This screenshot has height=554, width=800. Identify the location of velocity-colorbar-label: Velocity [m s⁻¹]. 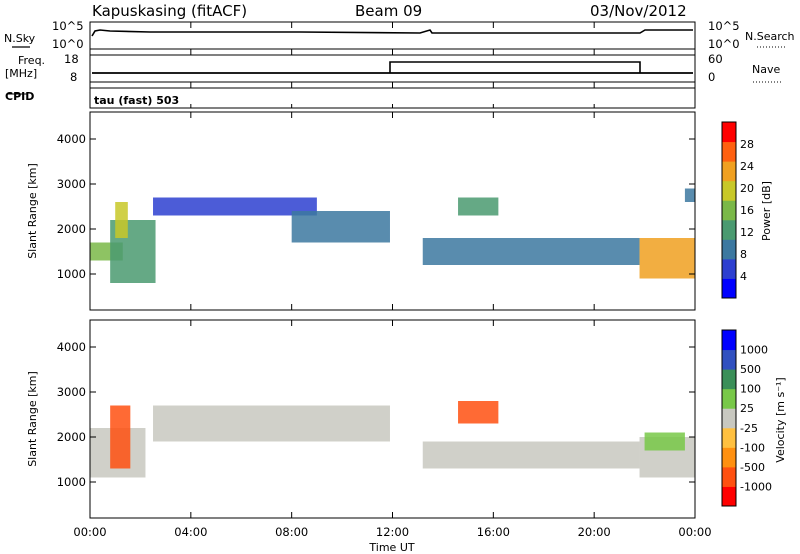
(780, 419).